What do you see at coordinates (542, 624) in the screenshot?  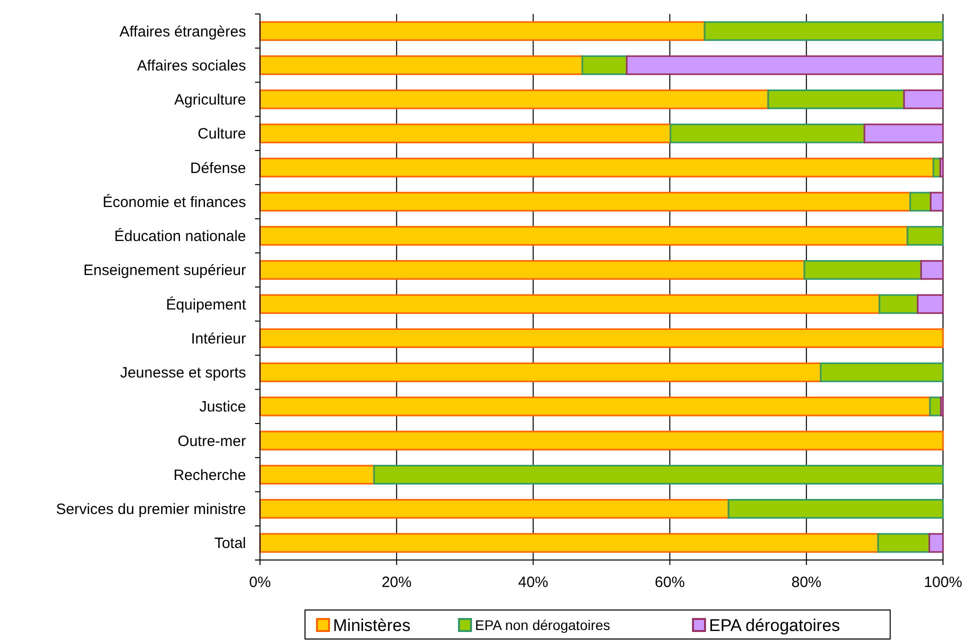 I see `legend-label: EPA non dérogatoires` at bounding box center [542, 624].